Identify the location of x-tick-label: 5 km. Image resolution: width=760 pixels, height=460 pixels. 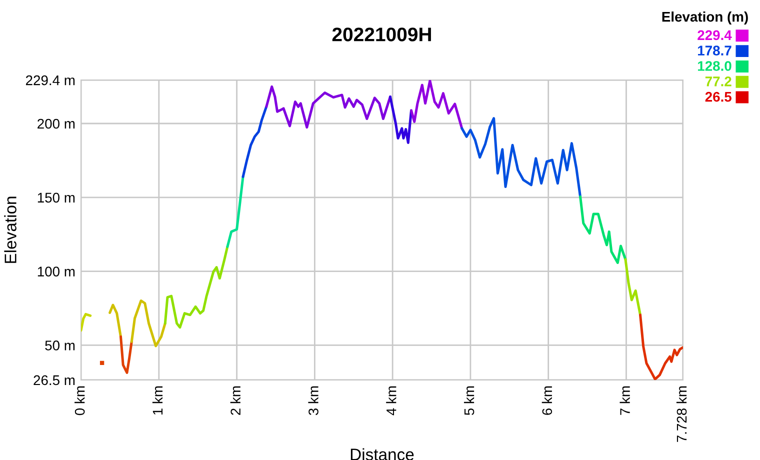
(469, 401).